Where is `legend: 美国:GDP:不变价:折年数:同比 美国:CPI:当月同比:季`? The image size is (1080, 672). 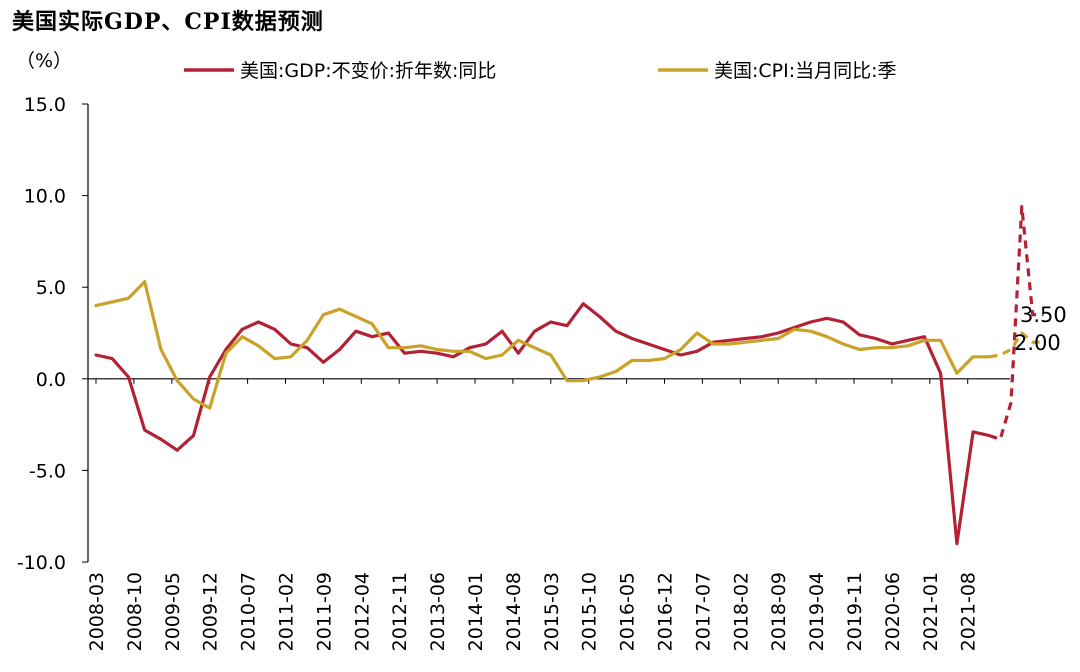
legend: 美国:GDP:不变价:折年数:同比 美国:CPI:当月同比:季 is located at coordinates (540, 71).